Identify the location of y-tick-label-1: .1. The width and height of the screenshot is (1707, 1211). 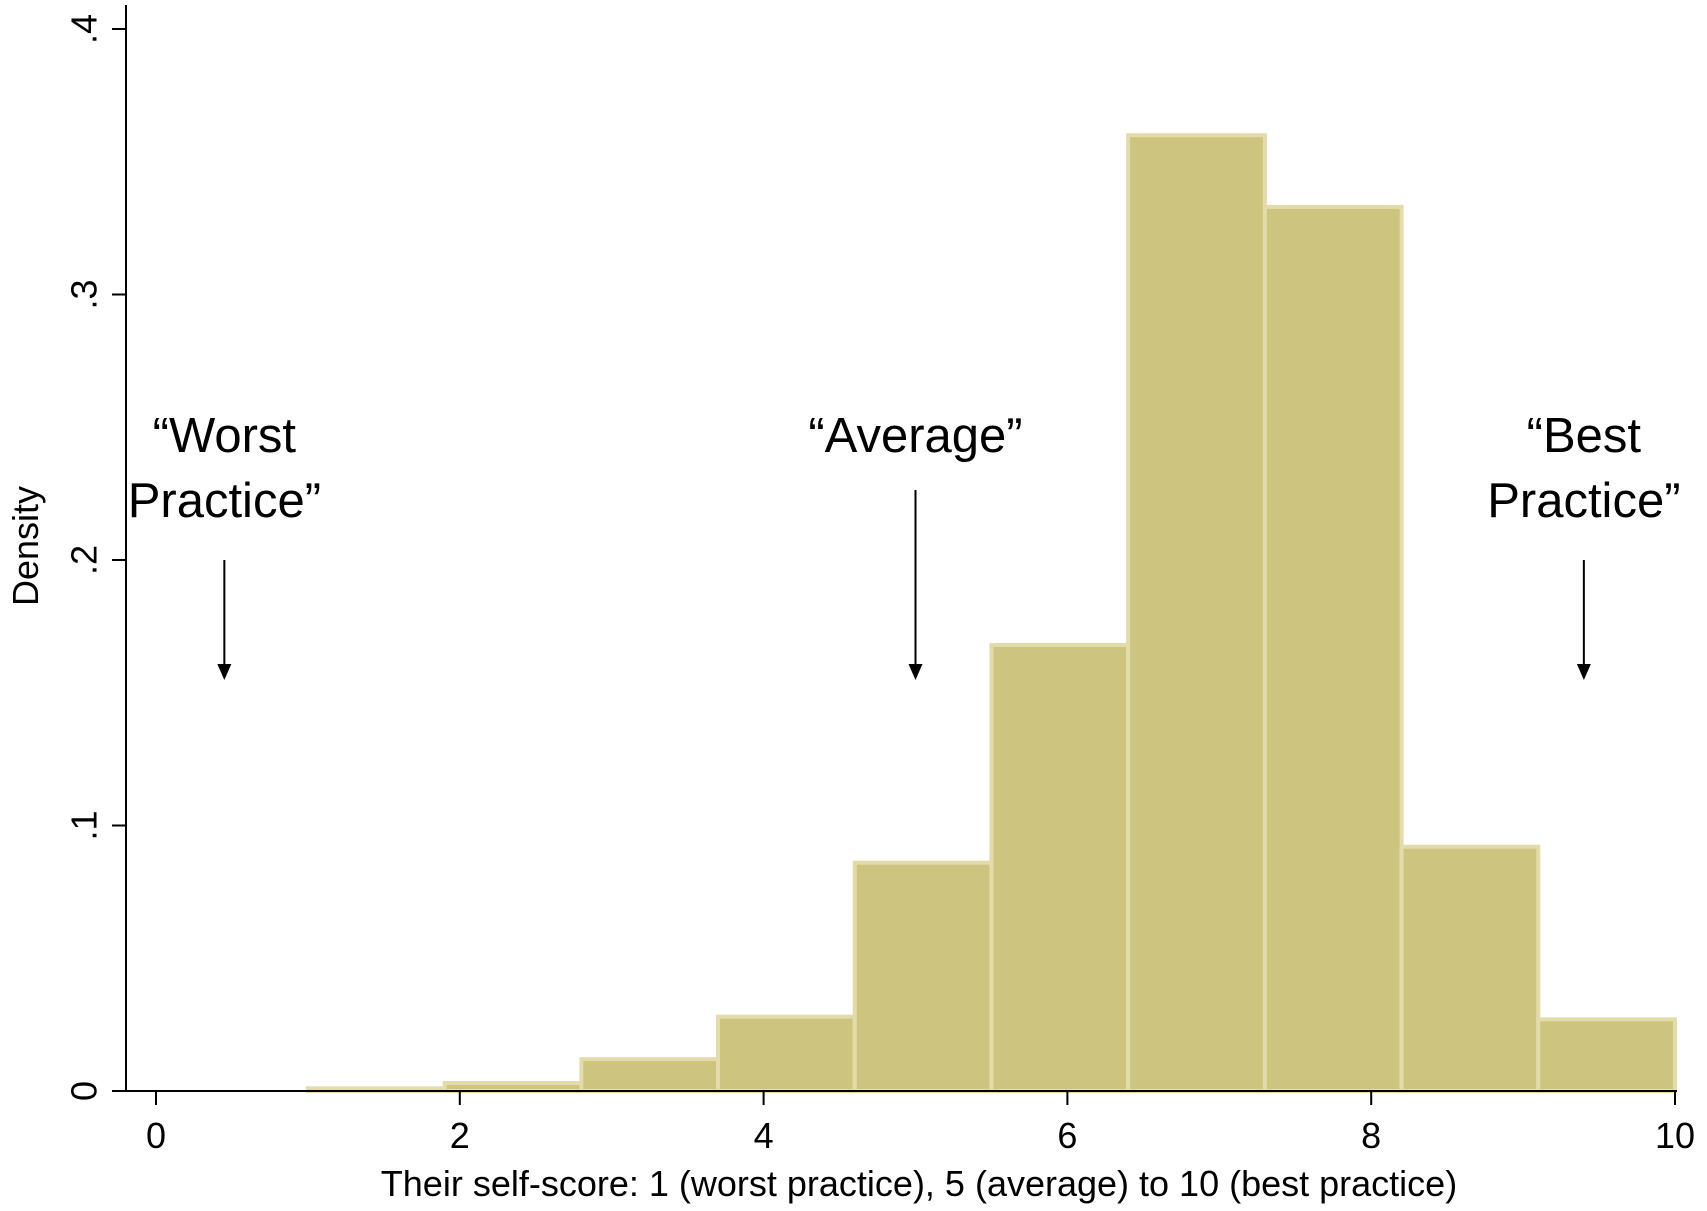
(84, 825).